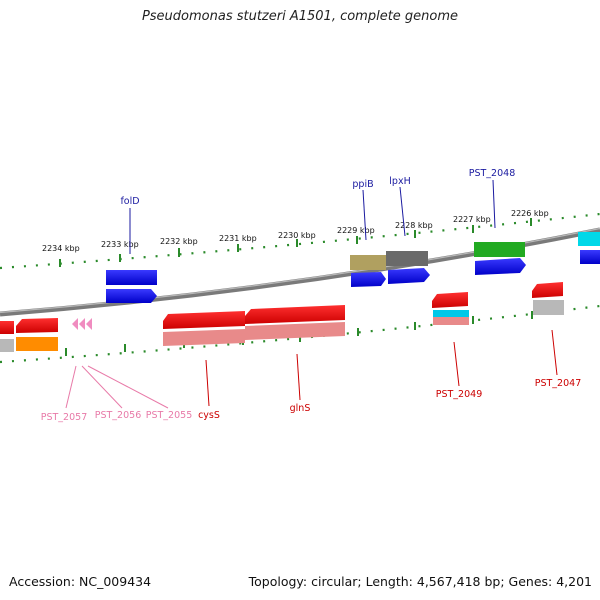 This screenshot has height=600, width=600. What do you see at coordinates (297, 235) in the screenshot?
I see `tick-label: 2230 kbp` at bounding box center [297, 235].